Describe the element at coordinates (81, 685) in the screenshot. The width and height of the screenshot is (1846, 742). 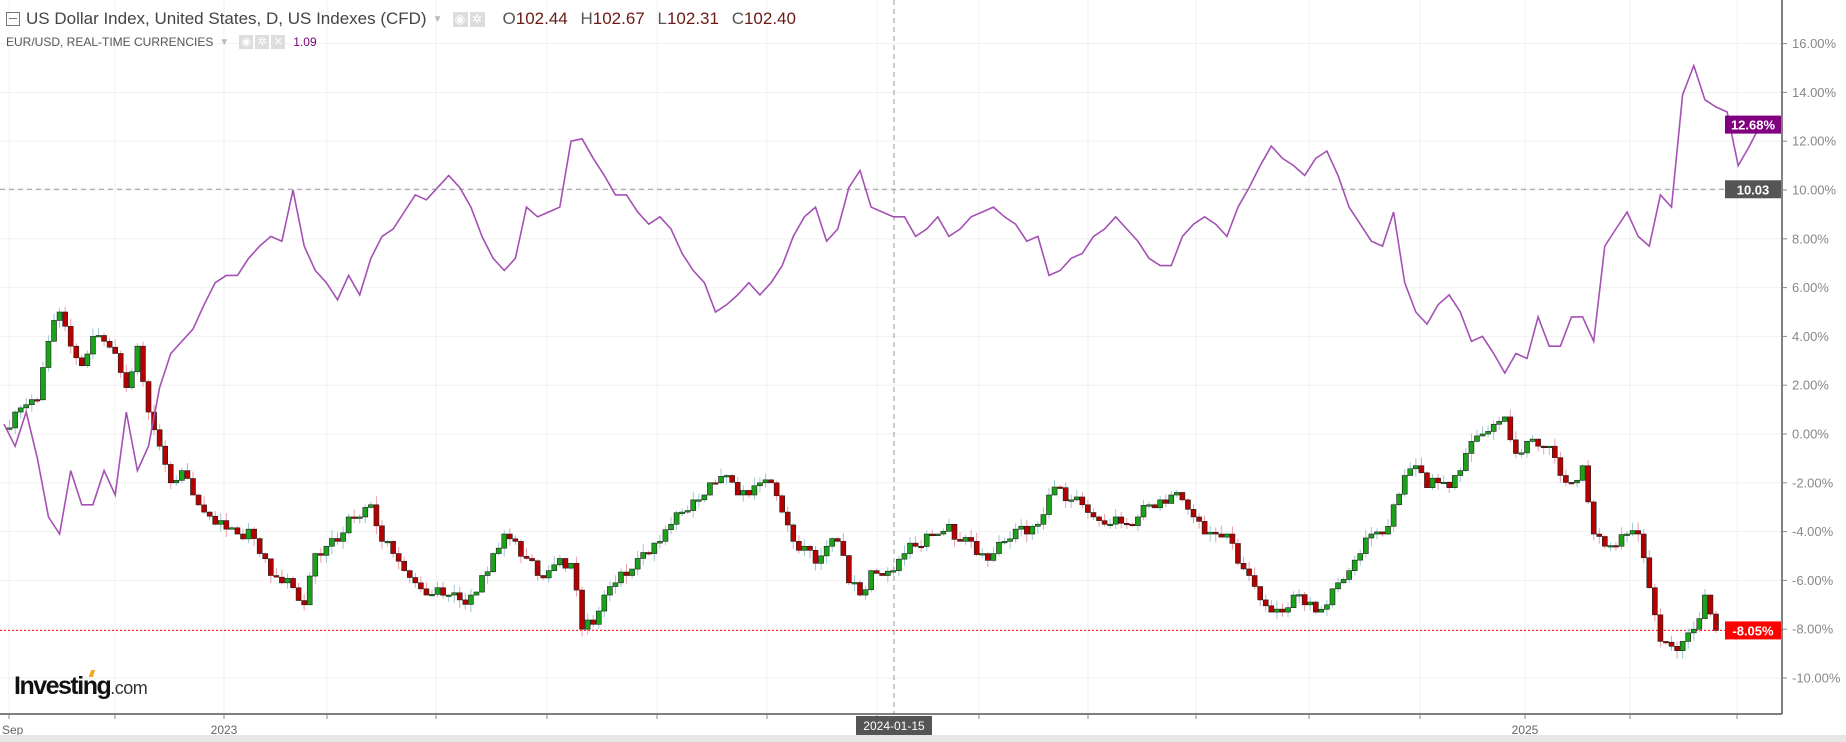
I see `investing-logo: Investing.com` at that location.